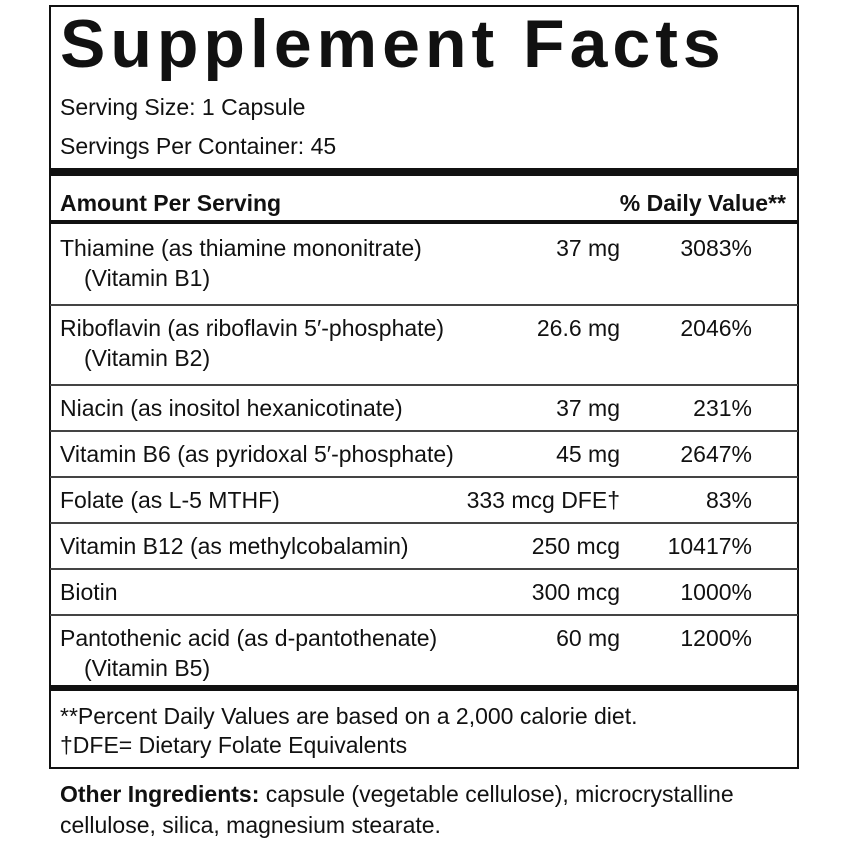 Image resolution: width=848 pixels, height=848 pixels. Describe the element at coordinates (543, 500) in the screenshot. I see `amount: 333 mcg DFE†` at that location.